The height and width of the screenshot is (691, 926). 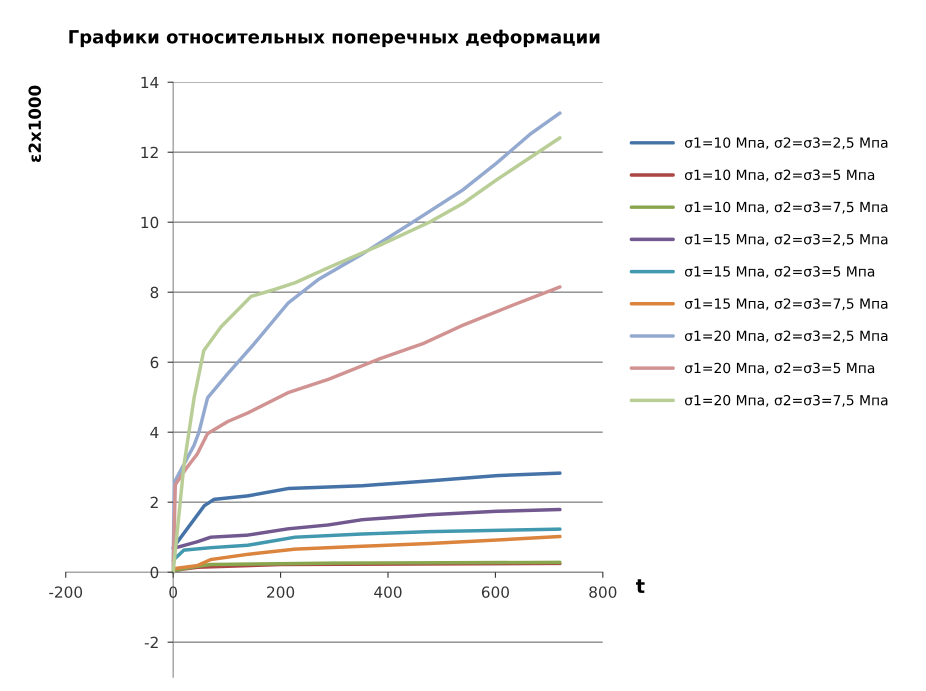 What do you see at coordinates (786, 336) in the screenshot?
I see `legend-label: σ1=20 Мпа, σ2=σ3=2,5 Мпа` at bounding box center [786, 336].